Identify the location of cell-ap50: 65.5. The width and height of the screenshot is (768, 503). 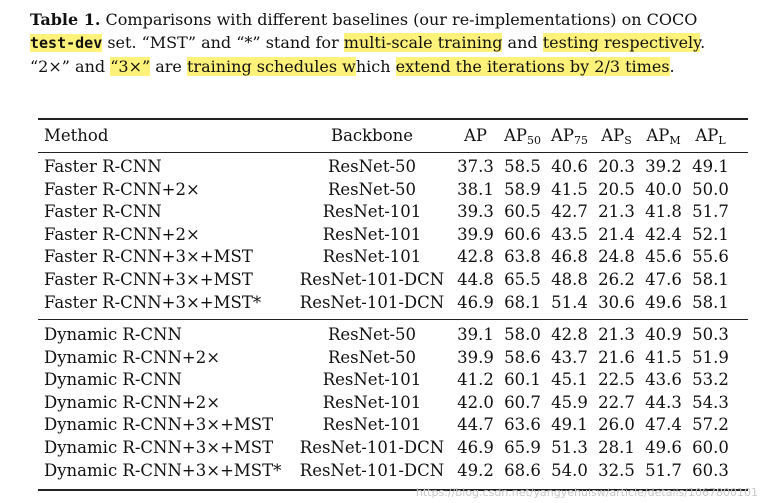
(522, 279).